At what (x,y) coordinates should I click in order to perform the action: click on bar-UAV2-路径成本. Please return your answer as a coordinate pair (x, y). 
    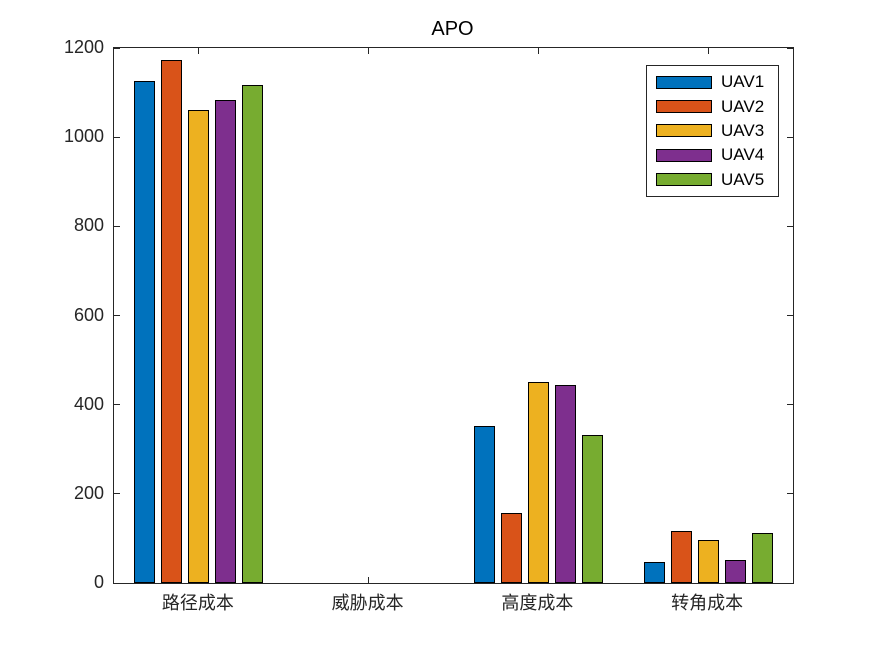
    Looking at the image, I should click on (171, 321).